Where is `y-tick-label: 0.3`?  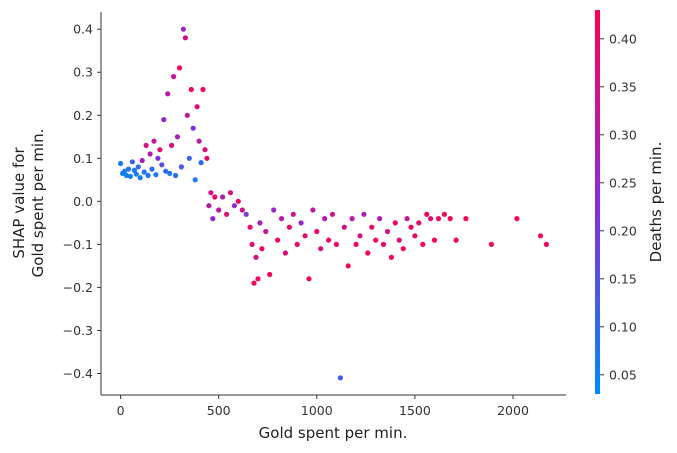 y-tick-label: 0.3 is located at coordinates (83, 72).